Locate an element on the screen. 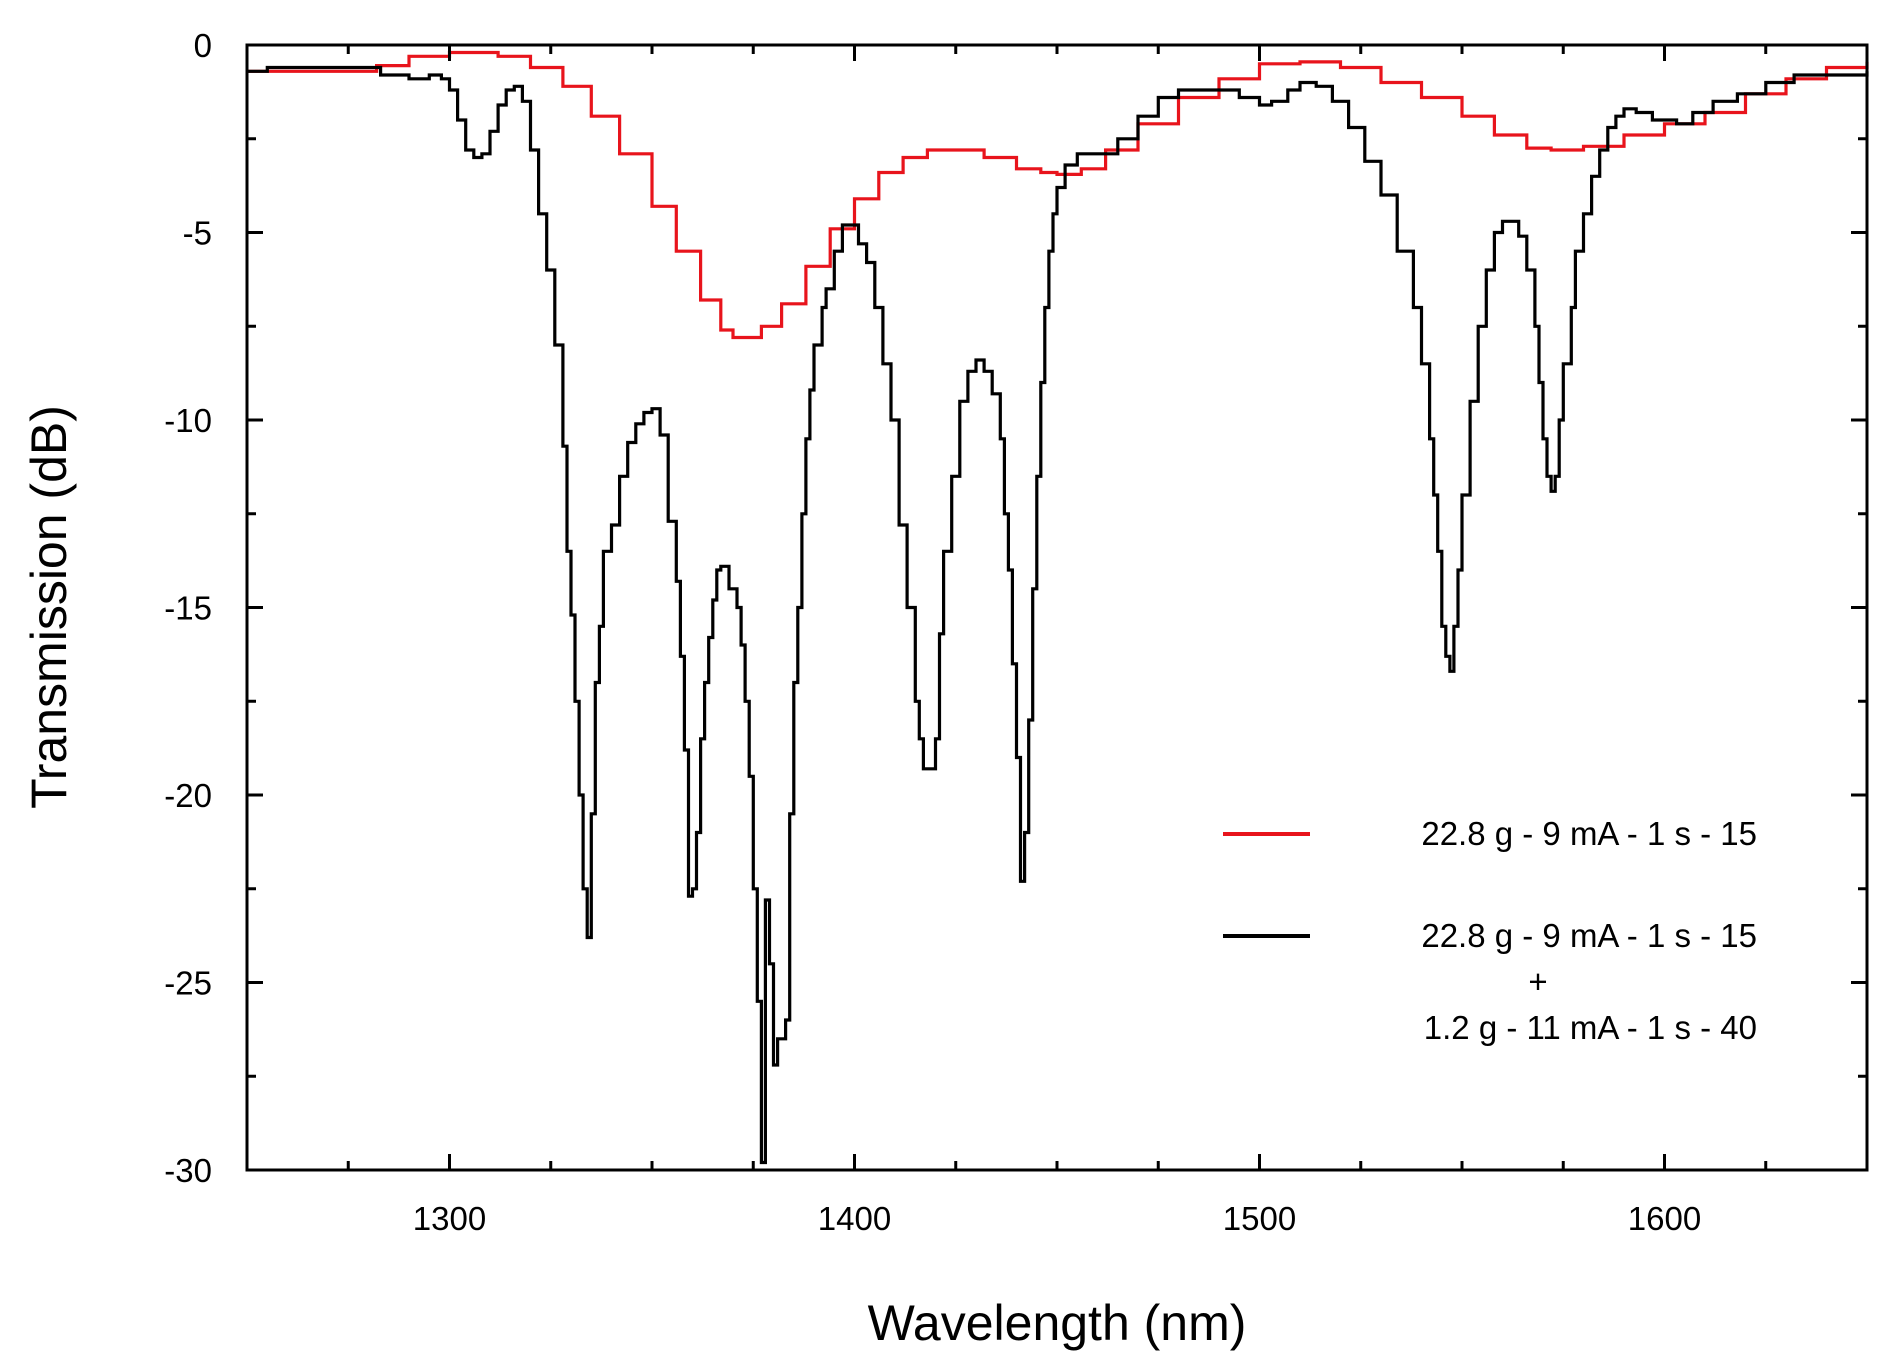 The width and height of the screenshot is (1881, 1365). x-tick-label: 1400 is located at coordinates (854, 1218).